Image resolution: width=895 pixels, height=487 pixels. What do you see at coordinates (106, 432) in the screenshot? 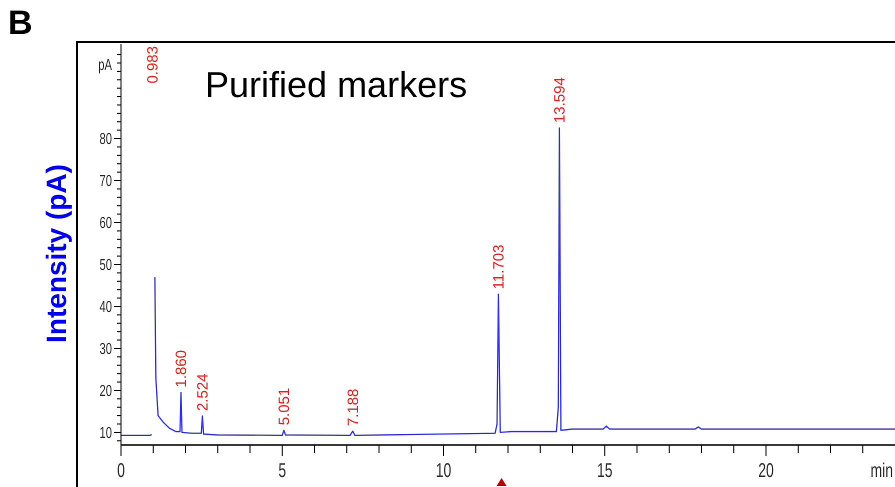
I see `y-tick-label: 10` at bounding box center [106, 432].